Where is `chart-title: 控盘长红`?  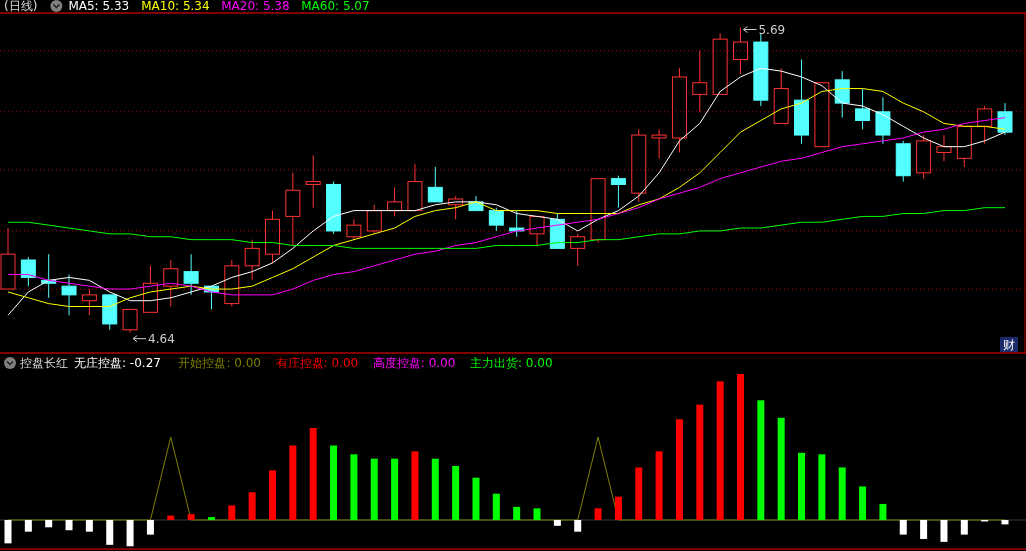
chart-title: 控盘长红 is located at coordinates (44, 363).